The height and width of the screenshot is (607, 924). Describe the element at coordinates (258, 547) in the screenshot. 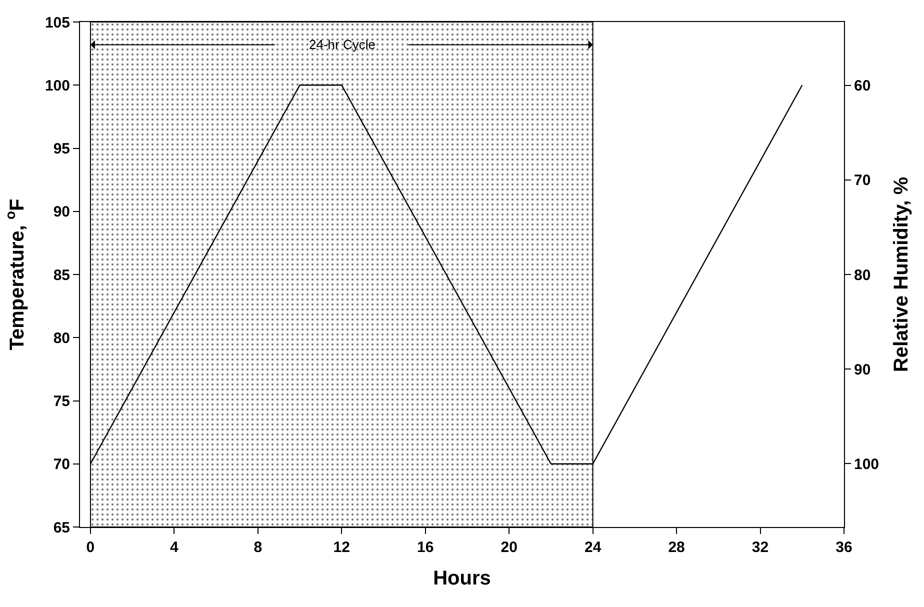

I see `x-tick-label: 8` at that location.